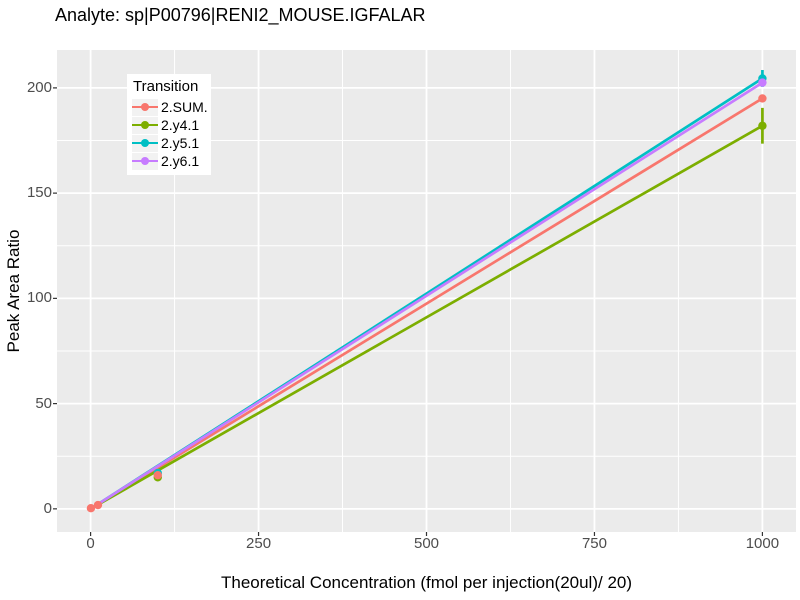 This screenshot has height=600, width=800. I want to click on legend-item: 2.y6.1, so click(170, 161).